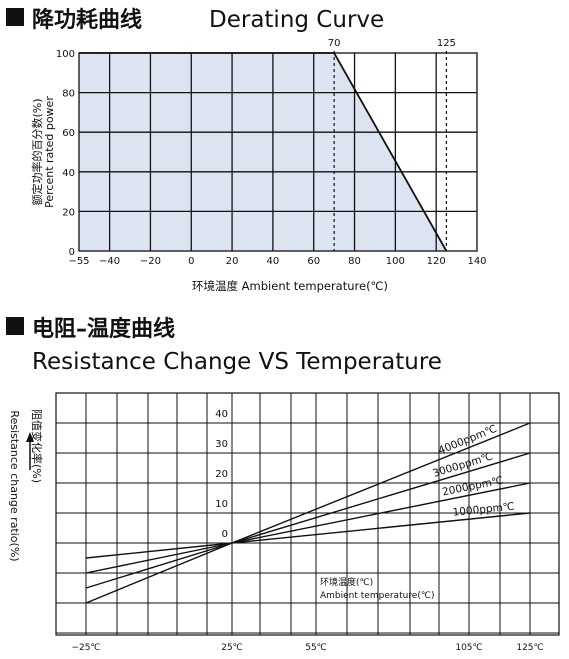 The height and width of the screenshot is (659, 569). What do you see at coordinates (273, 261) in the screenshot?
I see `derating-x-tick-label: 40` at bounding box center [273, 261].